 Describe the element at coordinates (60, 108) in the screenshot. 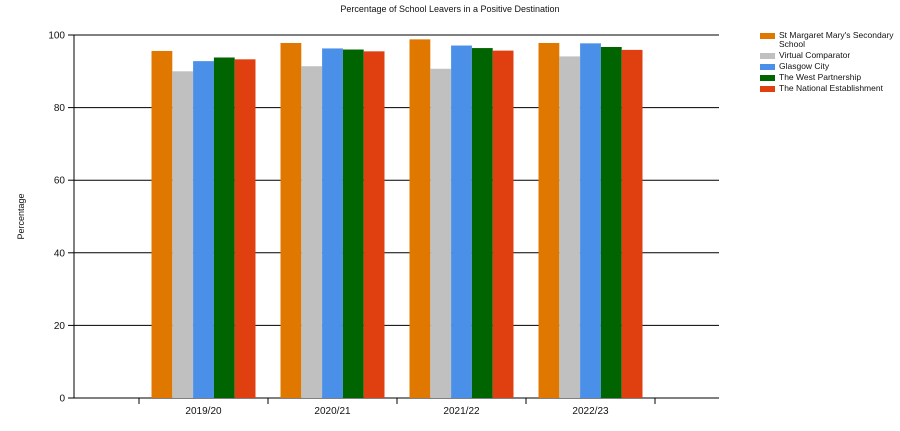

I see `y-tick-label: 80` at that location.